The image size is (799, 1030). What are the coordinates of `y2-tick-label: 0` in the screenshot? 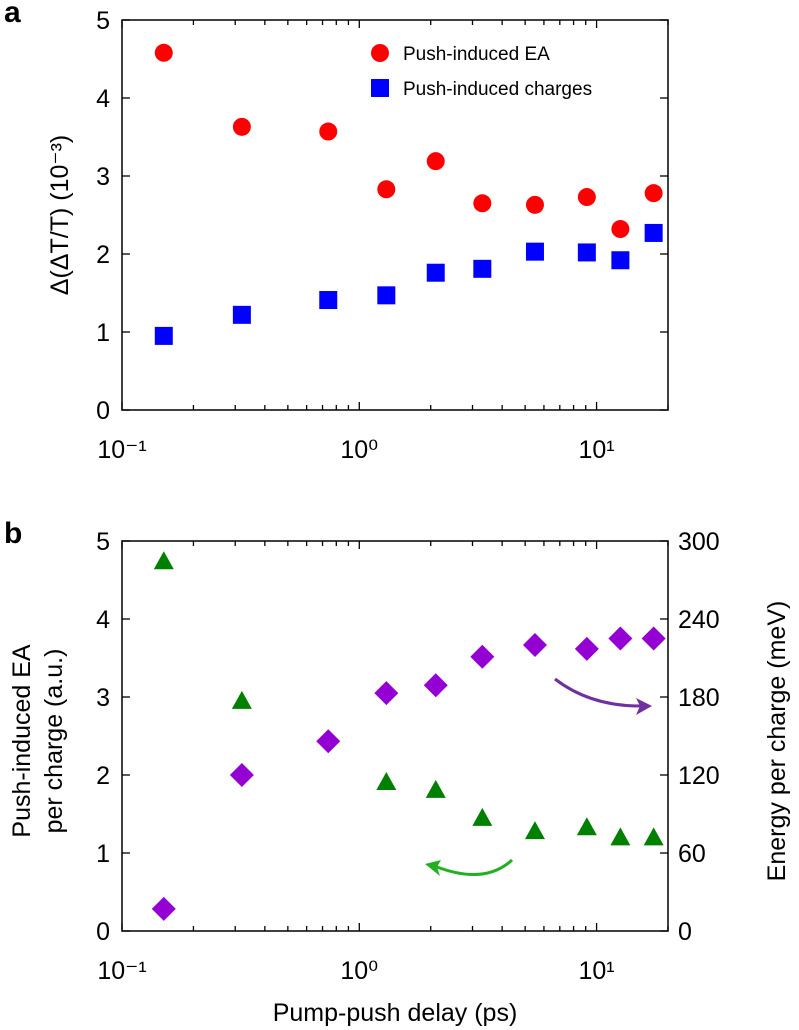 It's located at (685, 932).